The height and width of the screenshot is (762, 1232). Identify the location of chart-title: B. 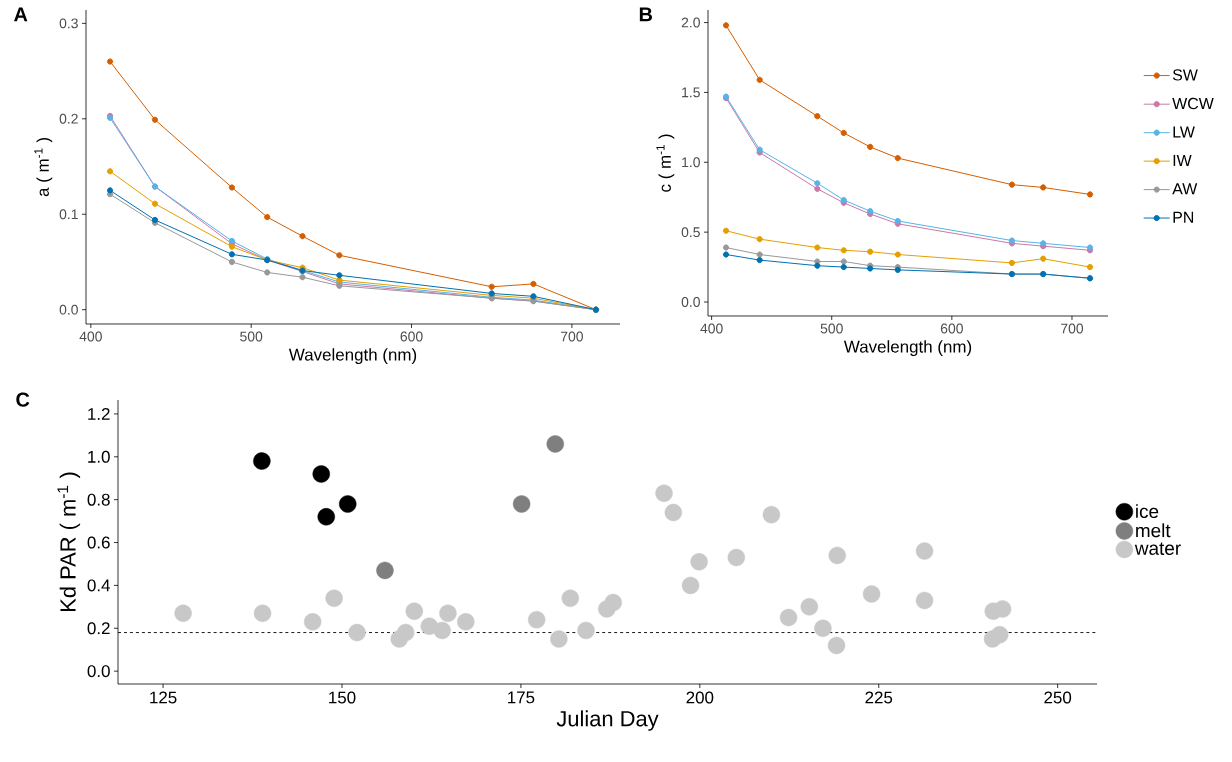
(646, 14).